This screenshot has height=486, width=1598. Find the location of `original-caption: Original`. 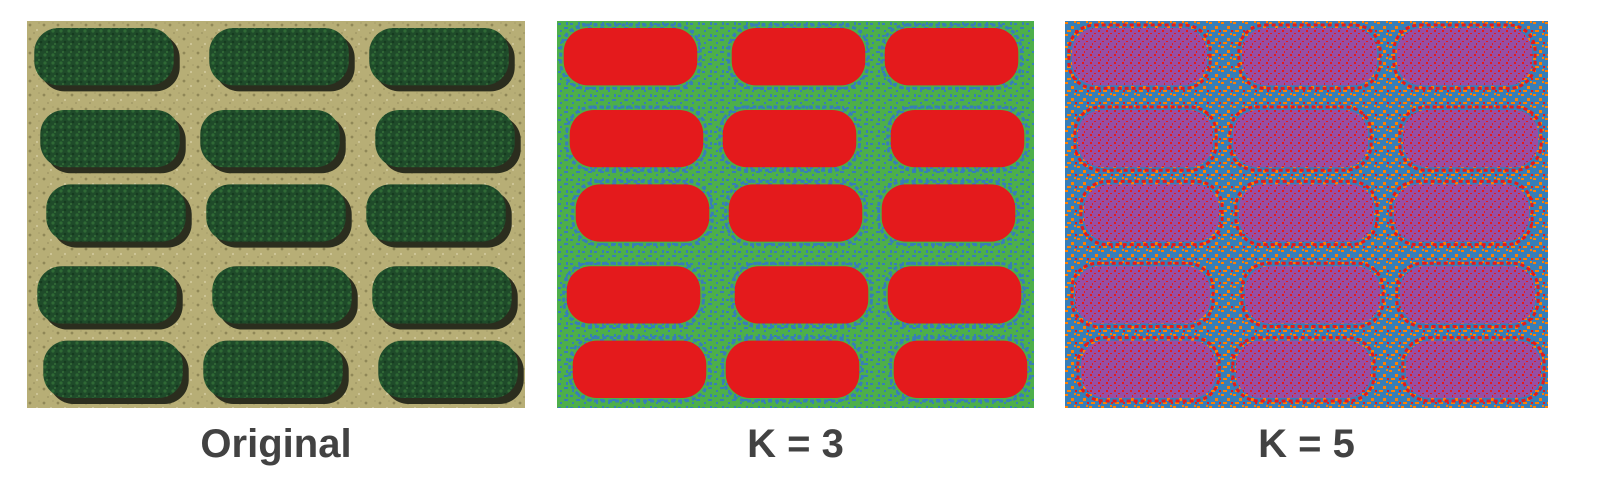

original-caption: Original is located at coordinates (276, 444).